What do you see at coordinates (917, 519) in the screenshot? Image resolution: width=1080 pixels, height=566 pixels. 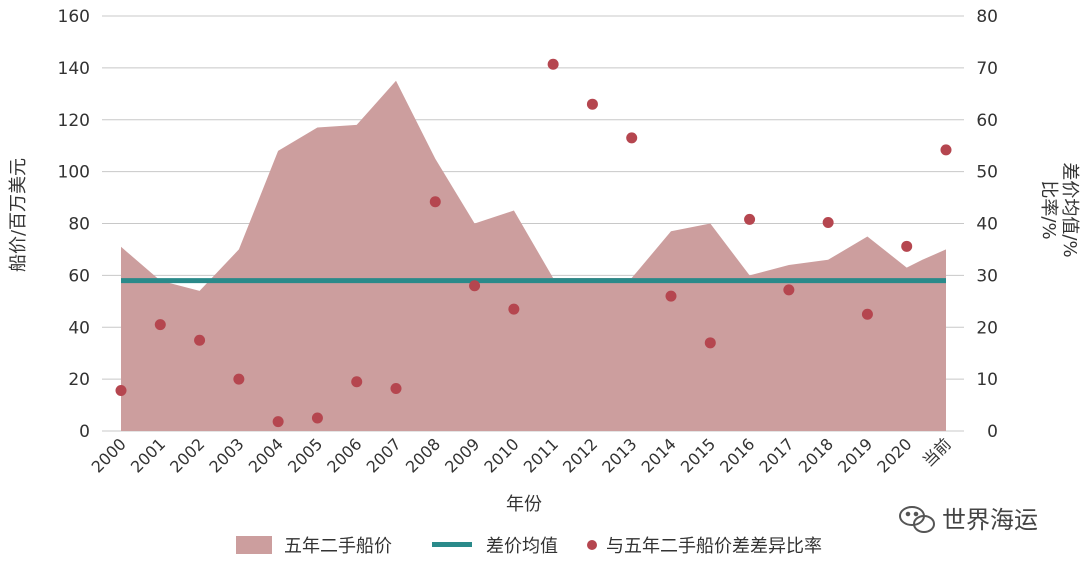 I see `wechat-icon` at bounding box center [917, 519].